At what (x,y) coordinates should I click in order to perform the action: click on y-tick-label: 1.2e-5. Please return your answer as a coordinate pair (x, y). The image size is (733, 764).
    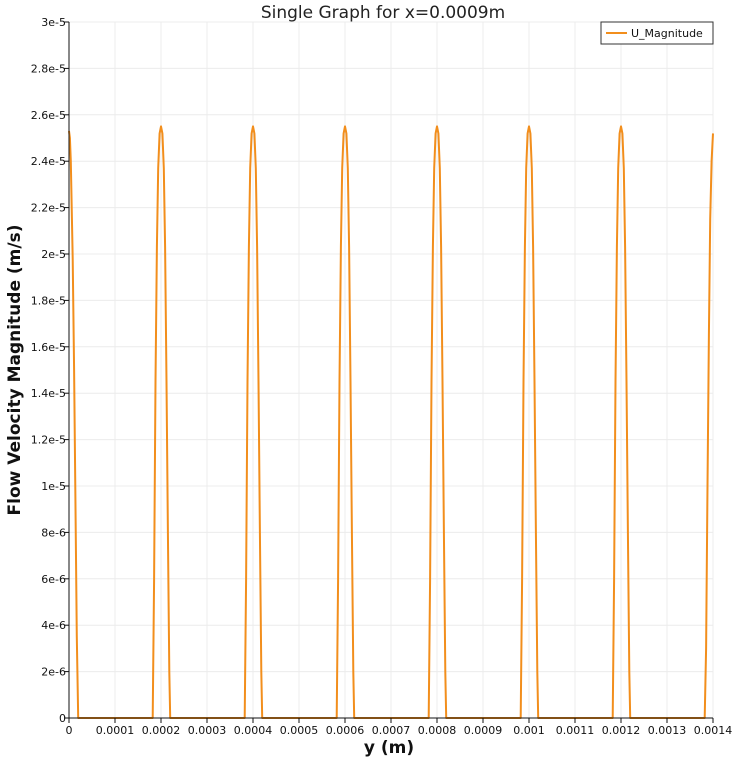
    Looking at the image, I should click on (48, 440).